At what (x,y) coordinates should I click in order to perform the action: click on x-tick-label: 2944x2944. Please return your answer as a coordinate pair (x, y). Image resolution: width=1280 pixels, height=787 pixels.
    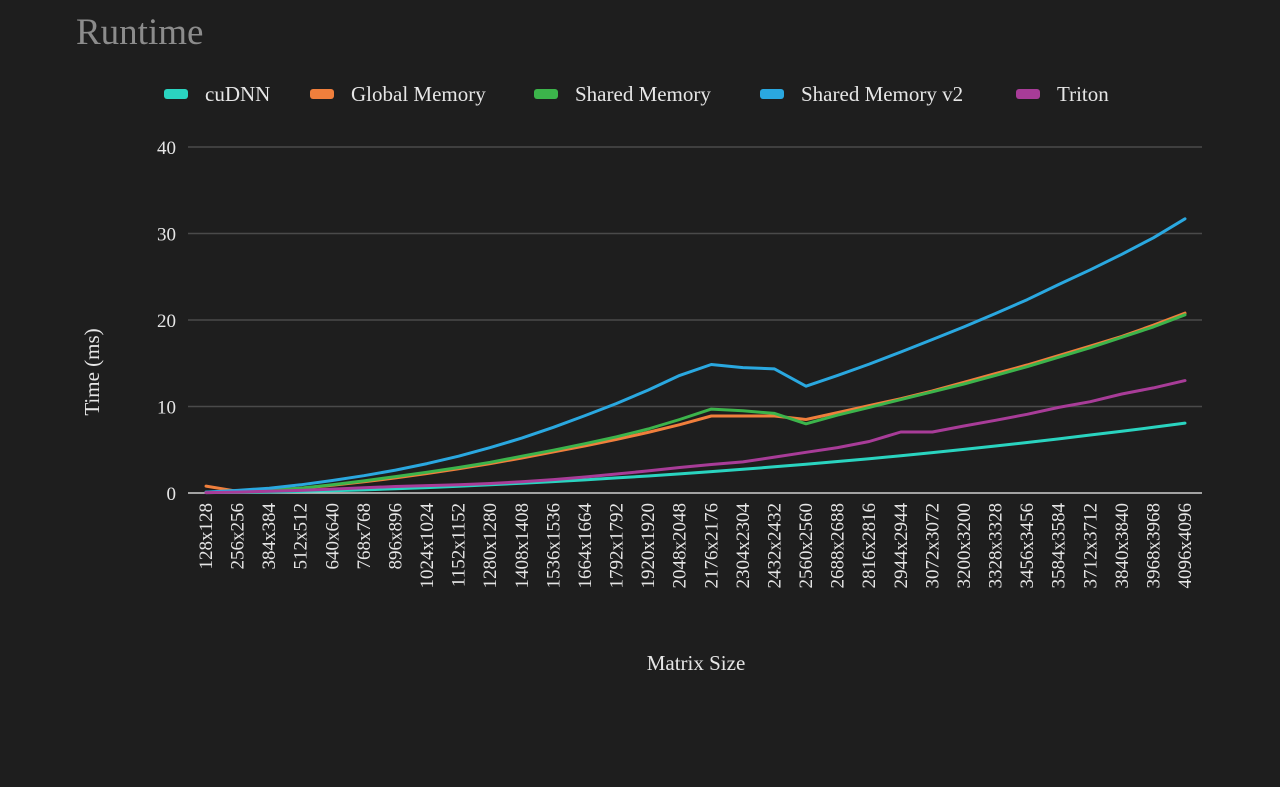
    Looking at the image, I should click on (901, 546).